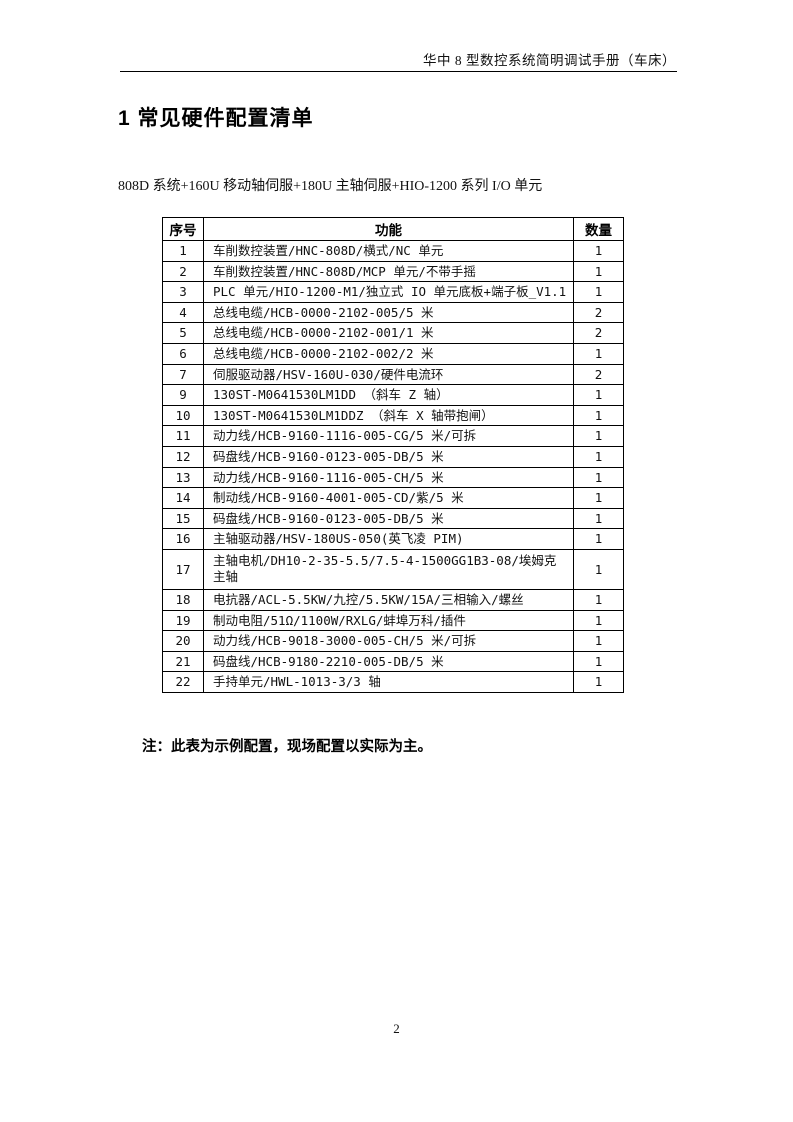 Image resolution: width=793 pixels, height=1122 pixels. I want to click on table-row: 7 伺服驱动器/HSV-160U-030/硬件电流环 2, so click(393, 374).